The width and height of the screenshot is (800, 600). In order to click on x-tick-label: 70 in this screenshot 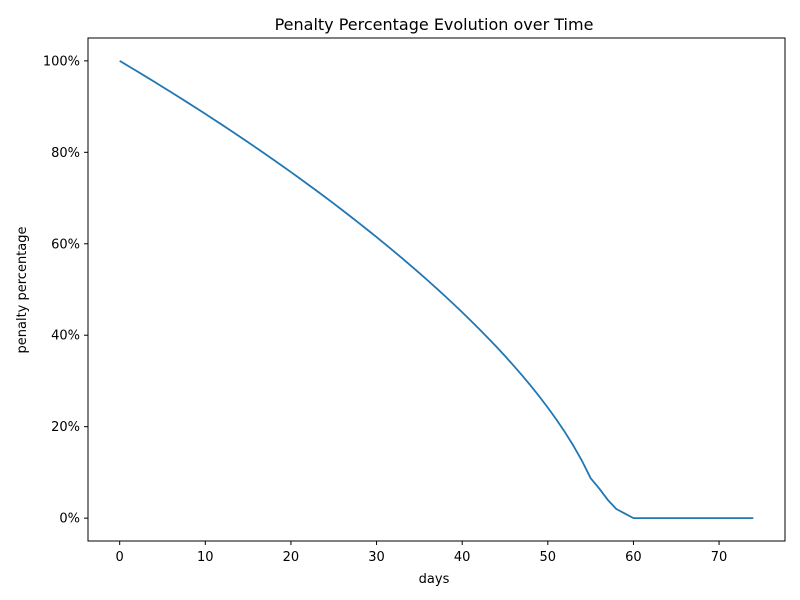, I will do `click(719, 557)`.